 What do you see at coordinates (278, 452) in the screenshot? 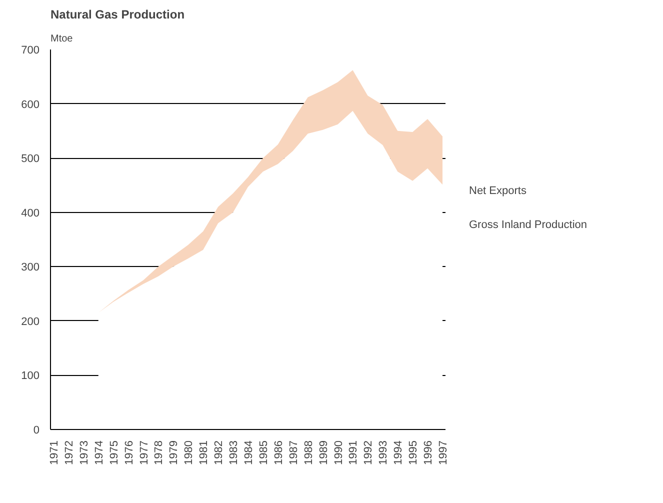
I see `x-tick-label: 1986` at bounding box center [278, 452].